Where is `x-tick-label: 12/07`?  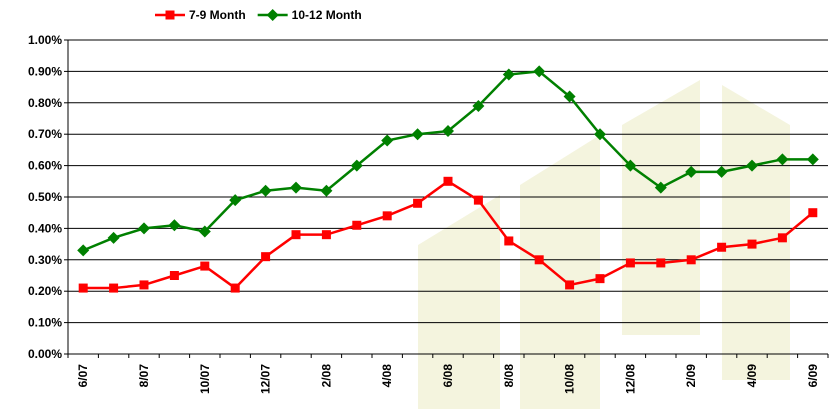 x-tick-label: 12/07 is located at coordinates (266, 379).